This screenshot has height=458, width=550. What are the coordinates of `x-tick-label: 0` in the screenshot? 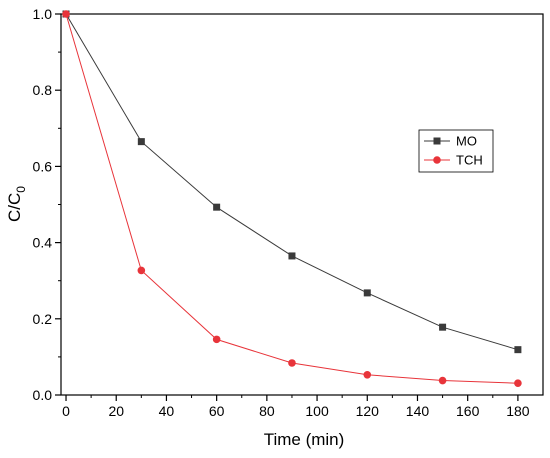 It's located at (66, 411).